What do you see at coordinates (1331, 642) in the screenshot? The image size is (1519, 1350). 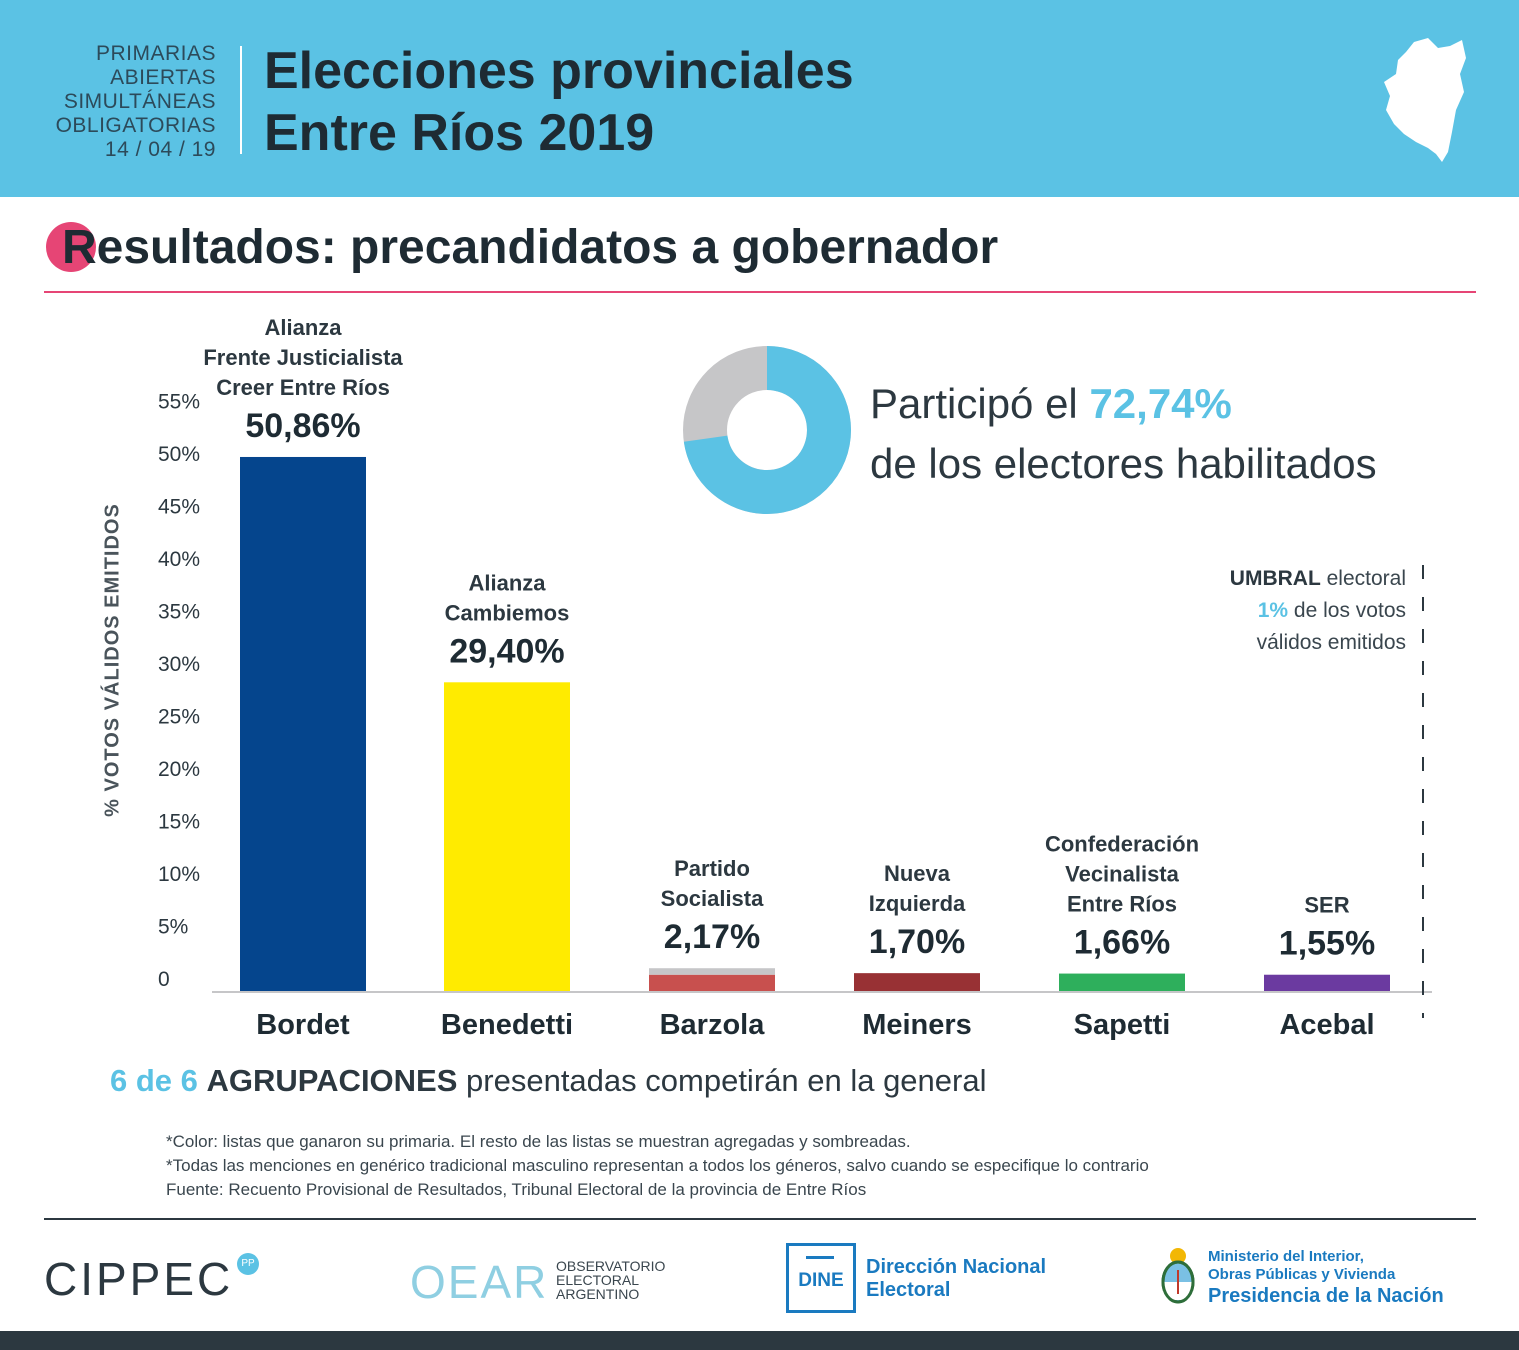 I see `threshold-line3: válidos emitidos` at bounding box center [1331, 642].